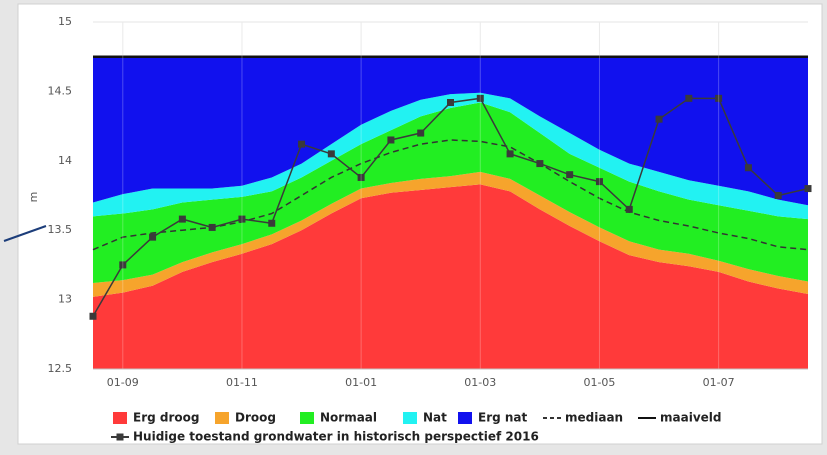 The image size is (827, 455). I want to click on legend-label: maaiveld, so click(690, 418).